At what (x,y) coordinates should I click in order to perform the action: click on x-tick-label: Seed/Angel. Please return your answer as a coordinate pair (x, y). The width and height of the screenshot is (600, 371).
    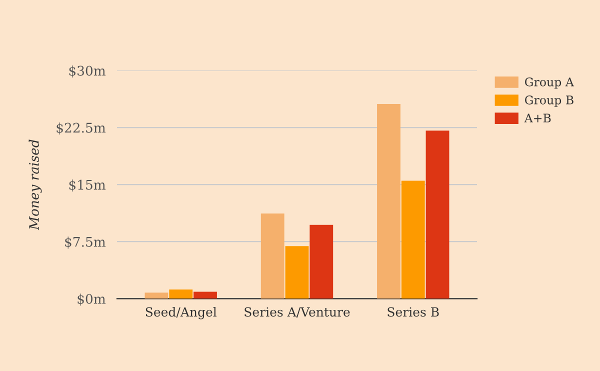
    Looking at the image, I should click on (181, 313).